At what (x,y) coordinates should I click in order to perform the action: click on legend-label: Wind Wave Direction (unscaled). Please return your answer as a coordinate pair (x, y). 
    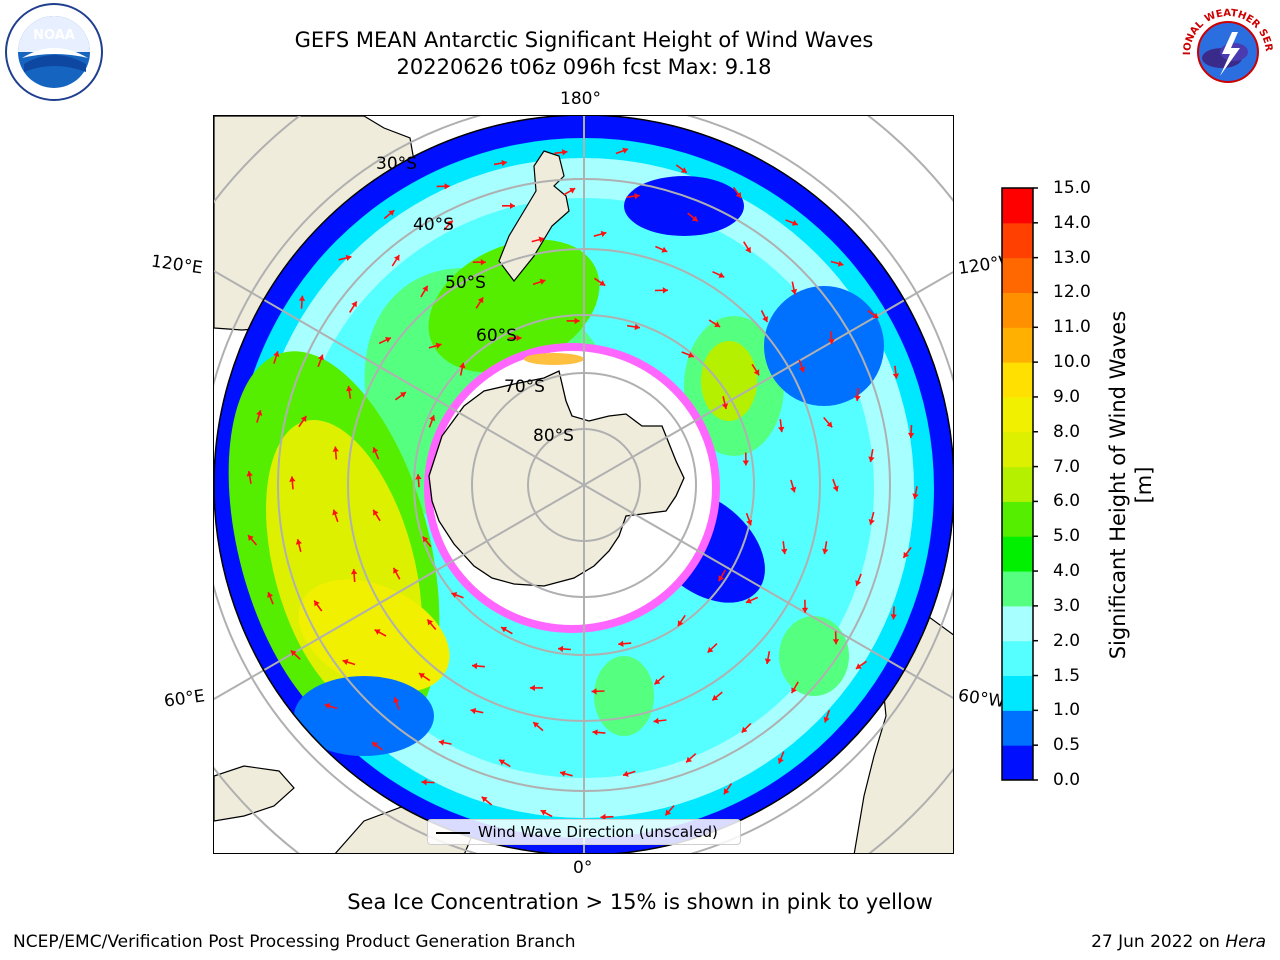
    Looking at the image, I should click on (598, 832).